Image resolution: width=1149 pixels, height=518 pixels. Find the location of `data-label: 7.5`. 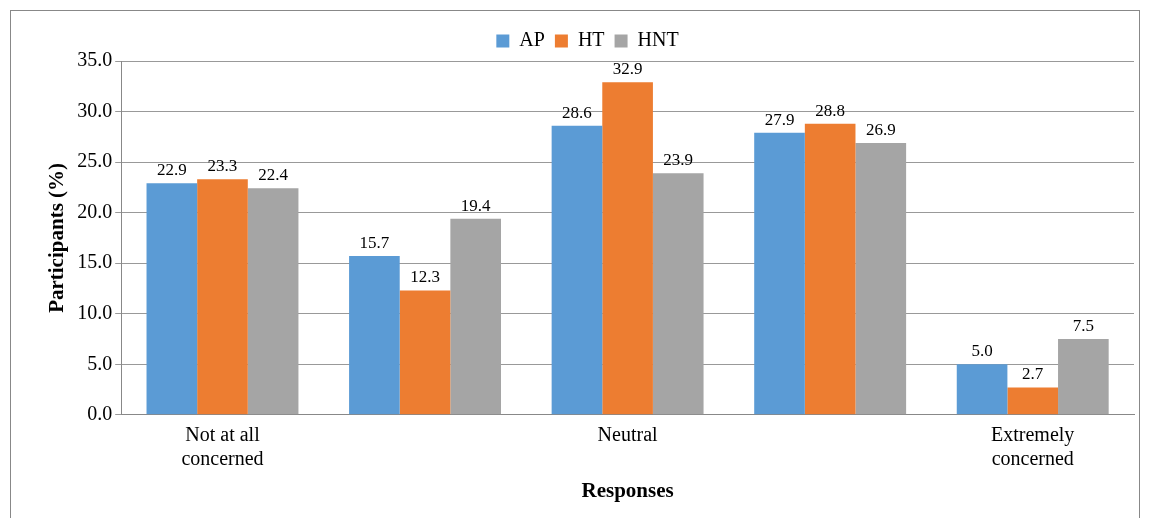

data-label: 7.5 is located at coordinates (1083, 325).